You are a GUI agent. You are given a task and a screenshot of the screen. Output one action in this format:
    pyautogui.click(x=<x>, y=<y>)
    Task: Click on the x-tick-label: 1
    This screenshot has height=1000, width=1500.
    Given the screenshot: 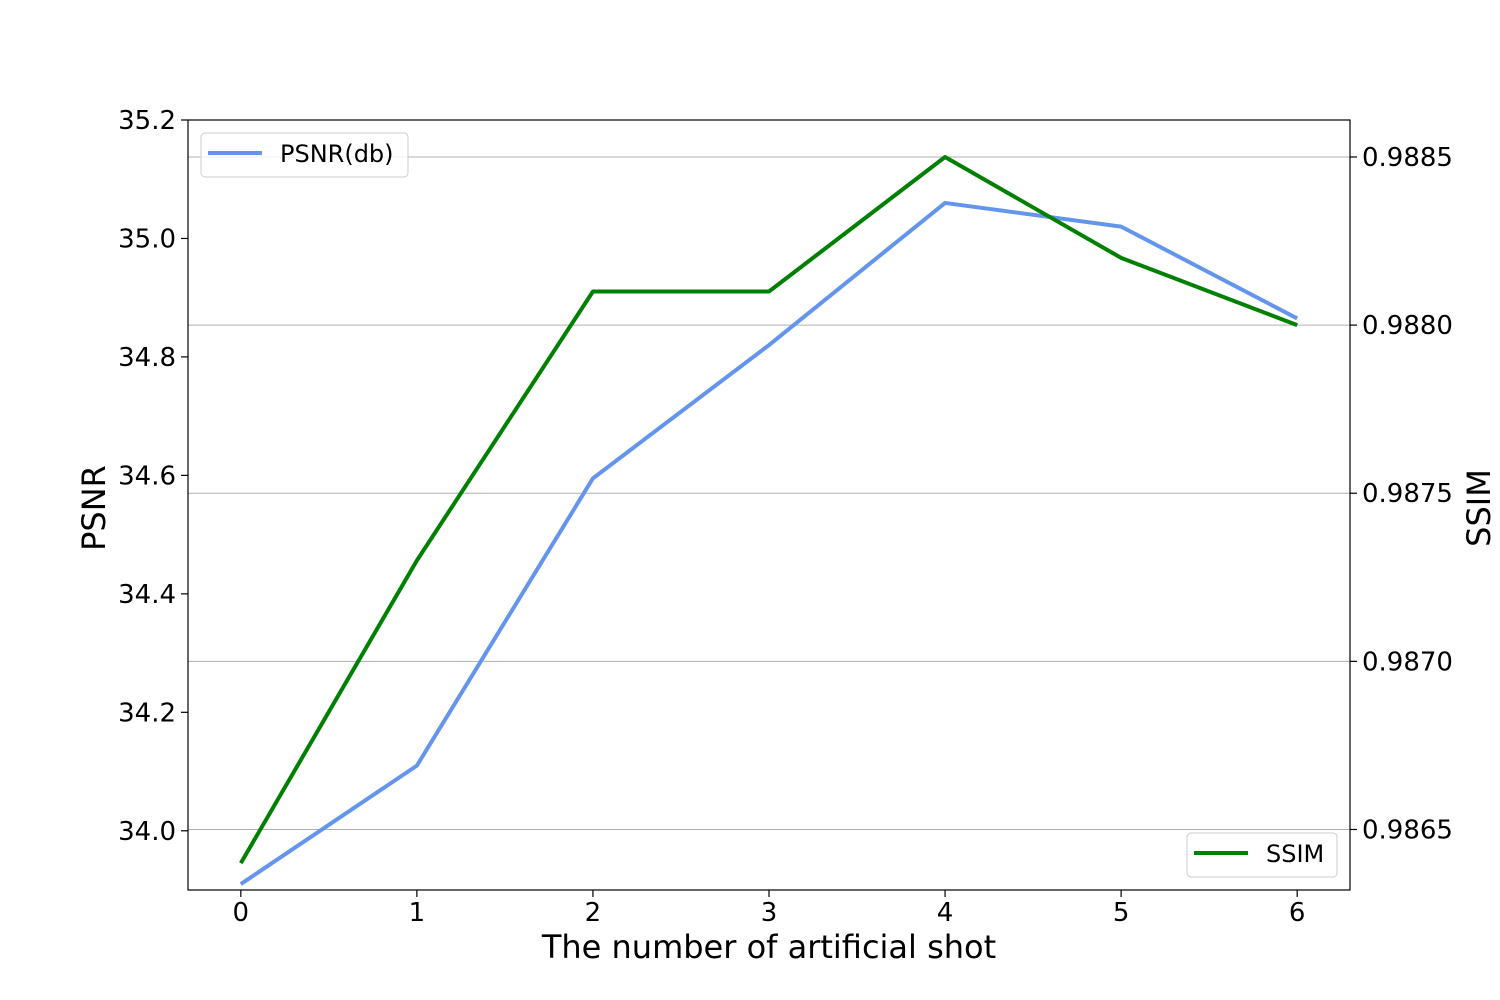 What is the action you would take?
    pyautogui.click(x=417, y=913)
    